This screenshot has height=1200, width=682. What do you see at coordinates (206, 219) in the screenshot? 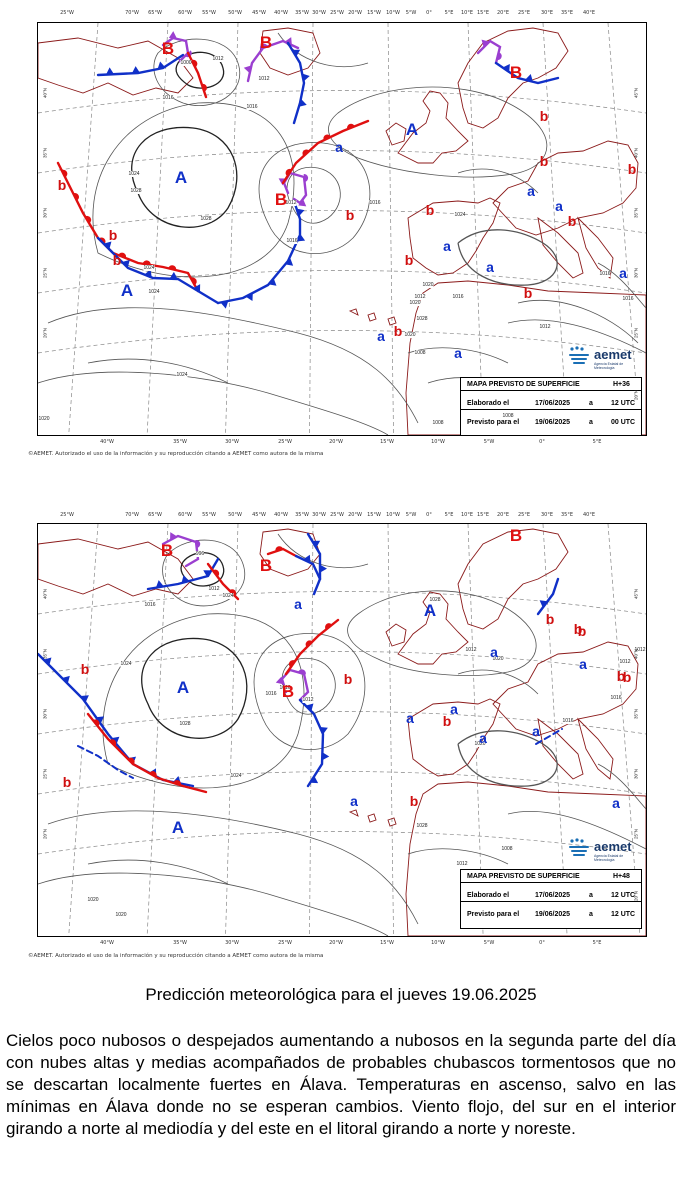
I see `isobar-label: 1028` at bounding box center [206, 219].